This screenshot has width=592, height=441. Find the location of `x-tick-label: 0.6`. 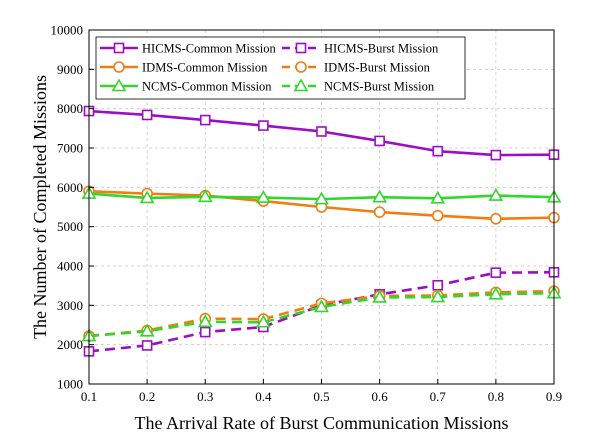

x-tick-label: 0.6 is located at coordinates (380, 396).